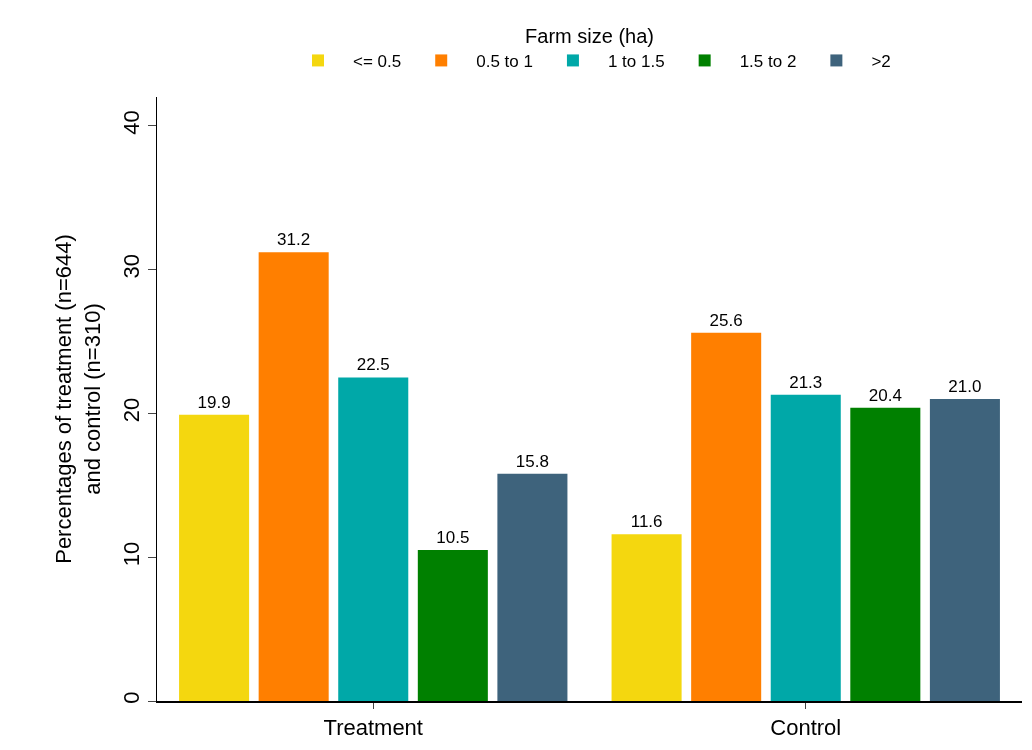 The height and width of the screenshot is (750, 1032). I want to click on x-tick-label: Control, so click(806, 728).